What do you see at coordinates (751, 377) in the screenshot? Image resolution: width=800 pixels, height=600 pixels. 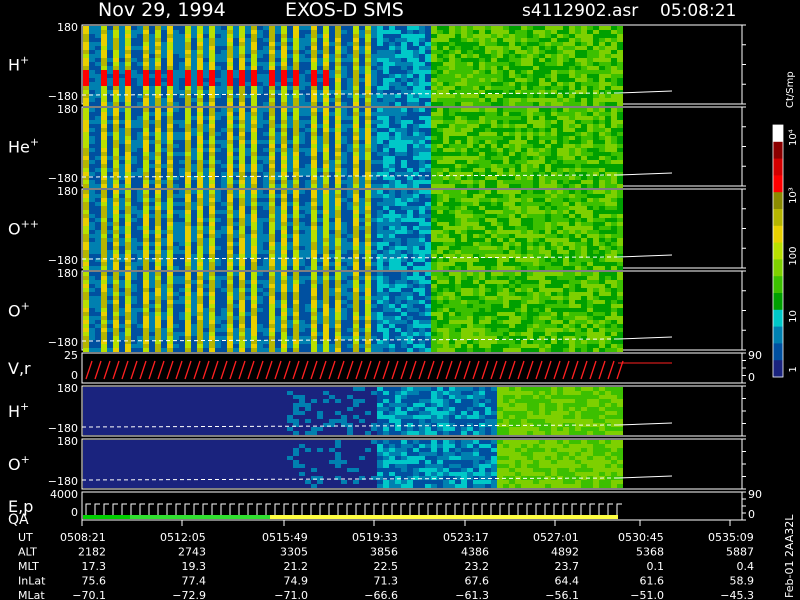 I see `right-tick-bottom: 0` at bounding box center [751, 377].